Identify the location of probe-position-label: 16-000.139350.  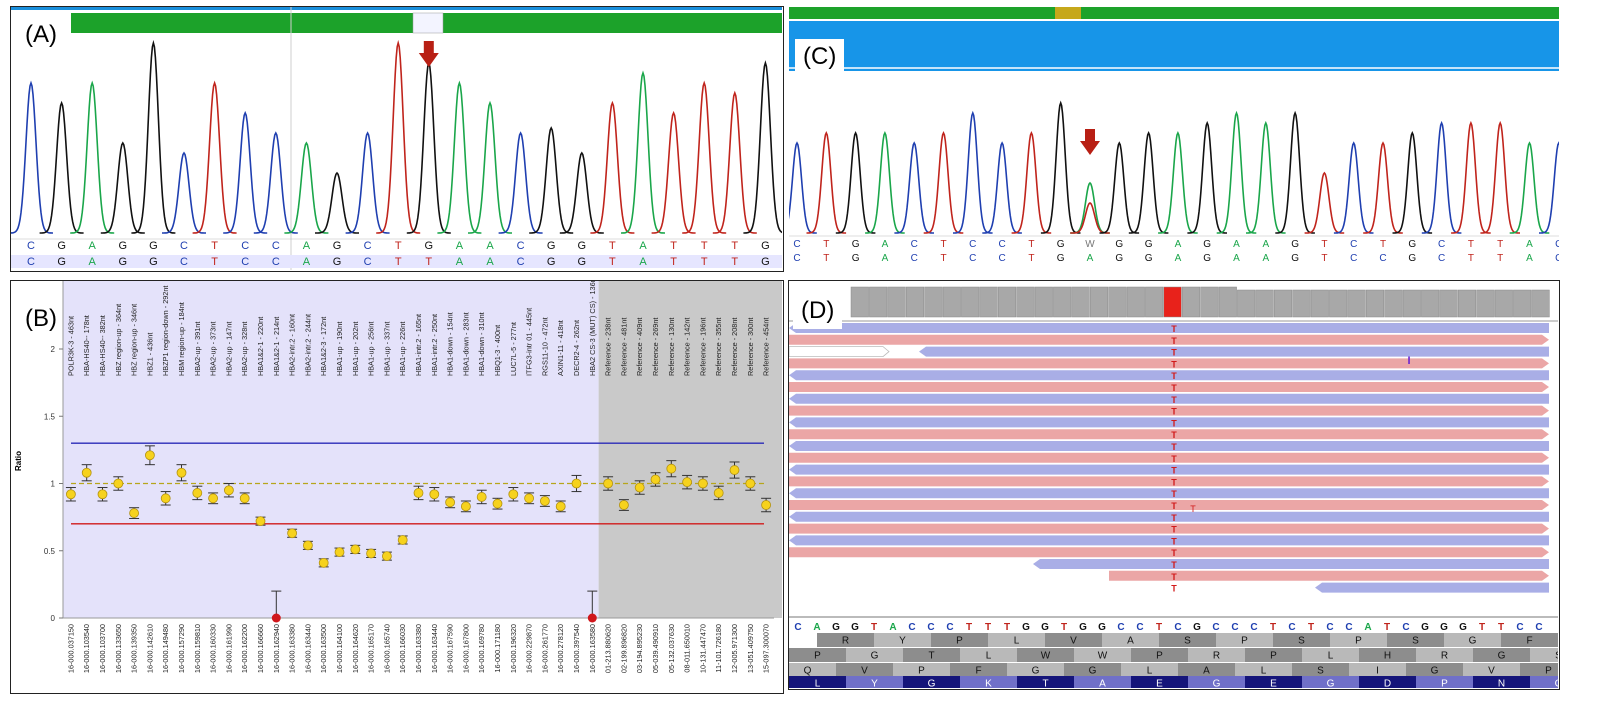
(134, 648).